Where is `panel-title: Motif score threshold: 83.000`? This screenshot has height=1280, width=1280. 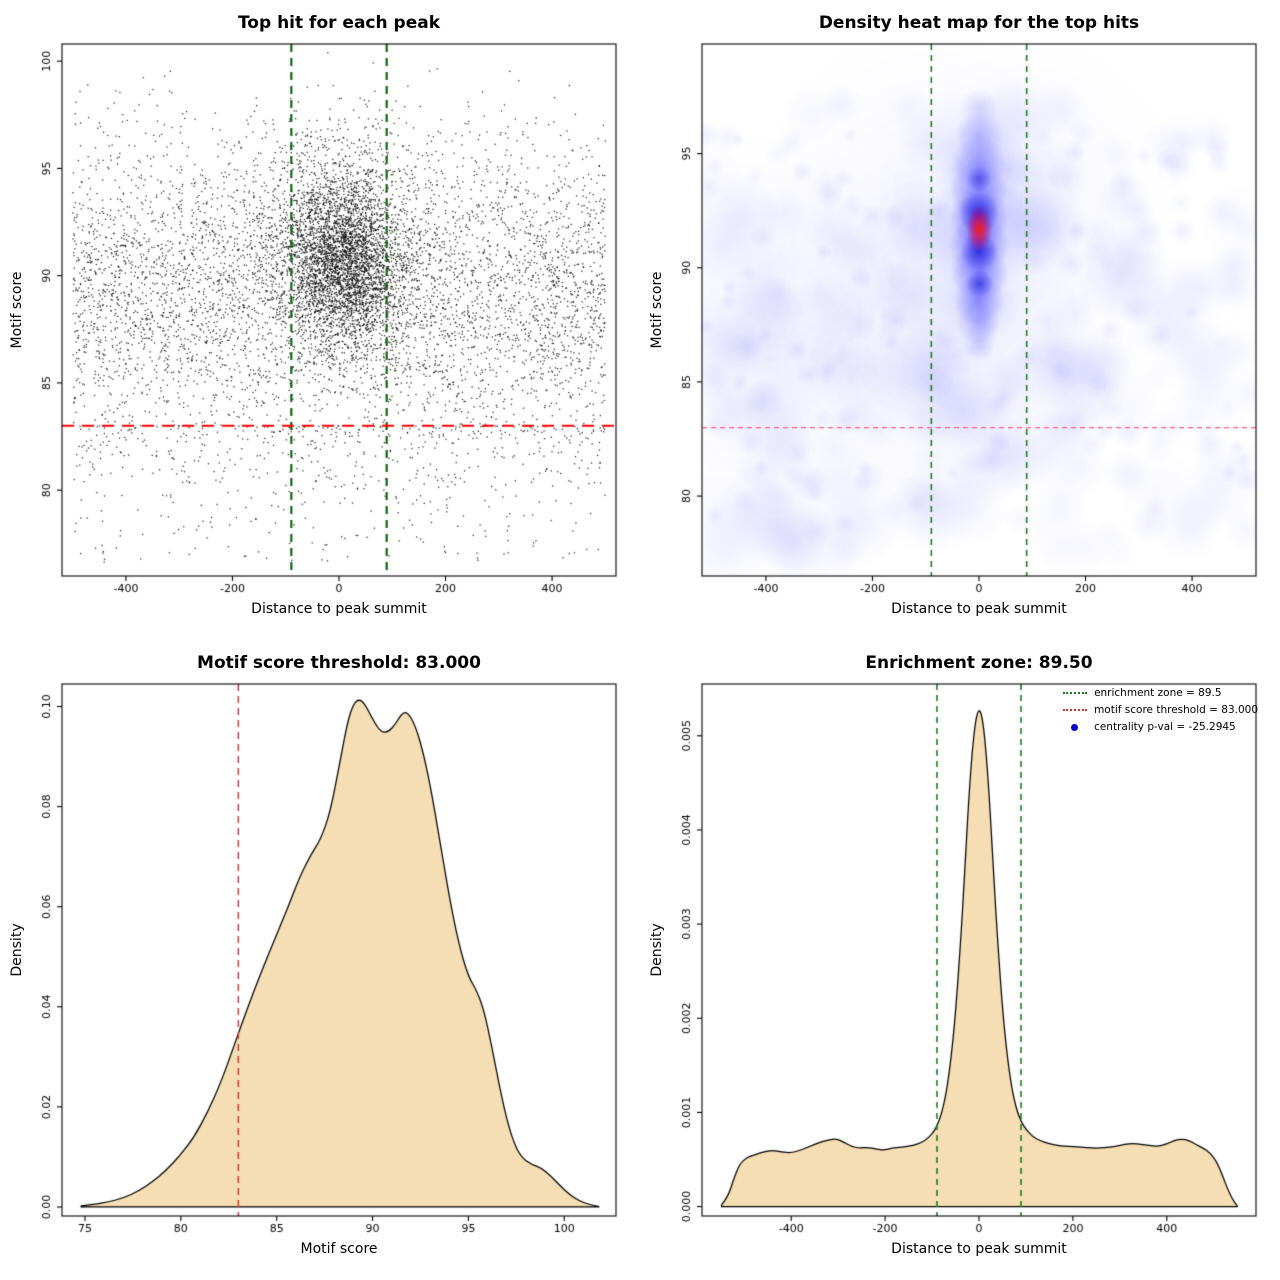 panel-title: Motif score threshold: 83.000 is located at coordinates (339, 663).